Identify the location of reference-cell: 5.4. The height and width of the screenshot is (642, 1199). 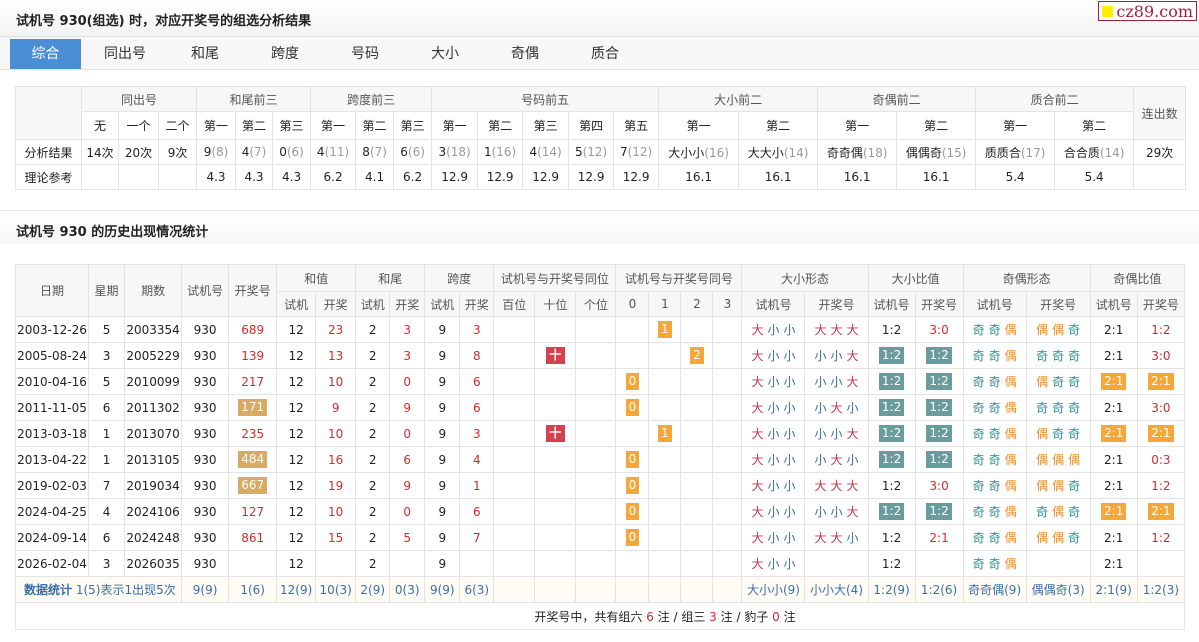
(1094, 177).